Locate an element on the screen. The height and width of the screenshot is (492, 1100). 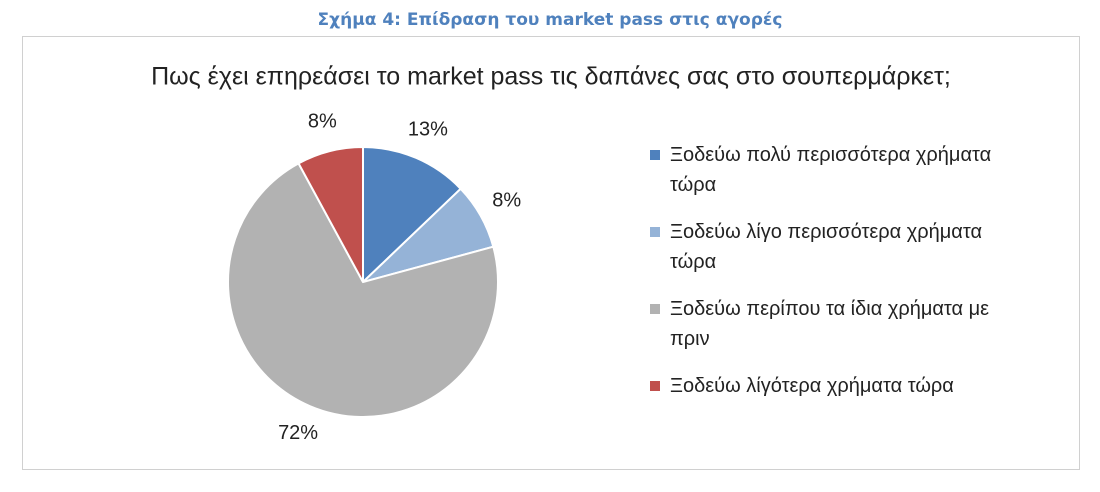
legend-item: Ξοδεύω λίγο περισσότερα χρήματα τώρα is located at coordinates (840, 247).